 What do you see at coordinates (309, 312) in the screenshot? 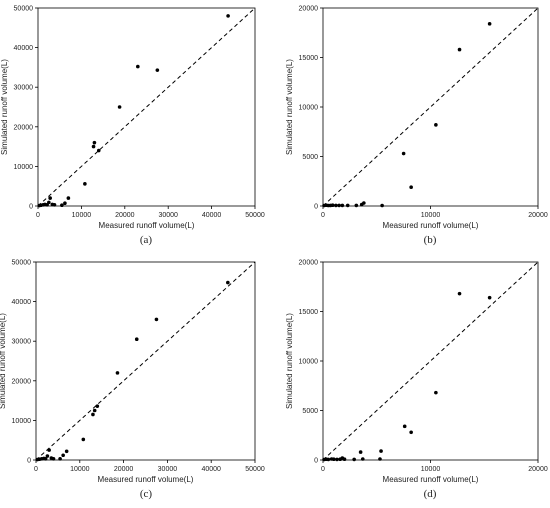
I see `y-tick-label: 15000` at bounding box center [309, 312].